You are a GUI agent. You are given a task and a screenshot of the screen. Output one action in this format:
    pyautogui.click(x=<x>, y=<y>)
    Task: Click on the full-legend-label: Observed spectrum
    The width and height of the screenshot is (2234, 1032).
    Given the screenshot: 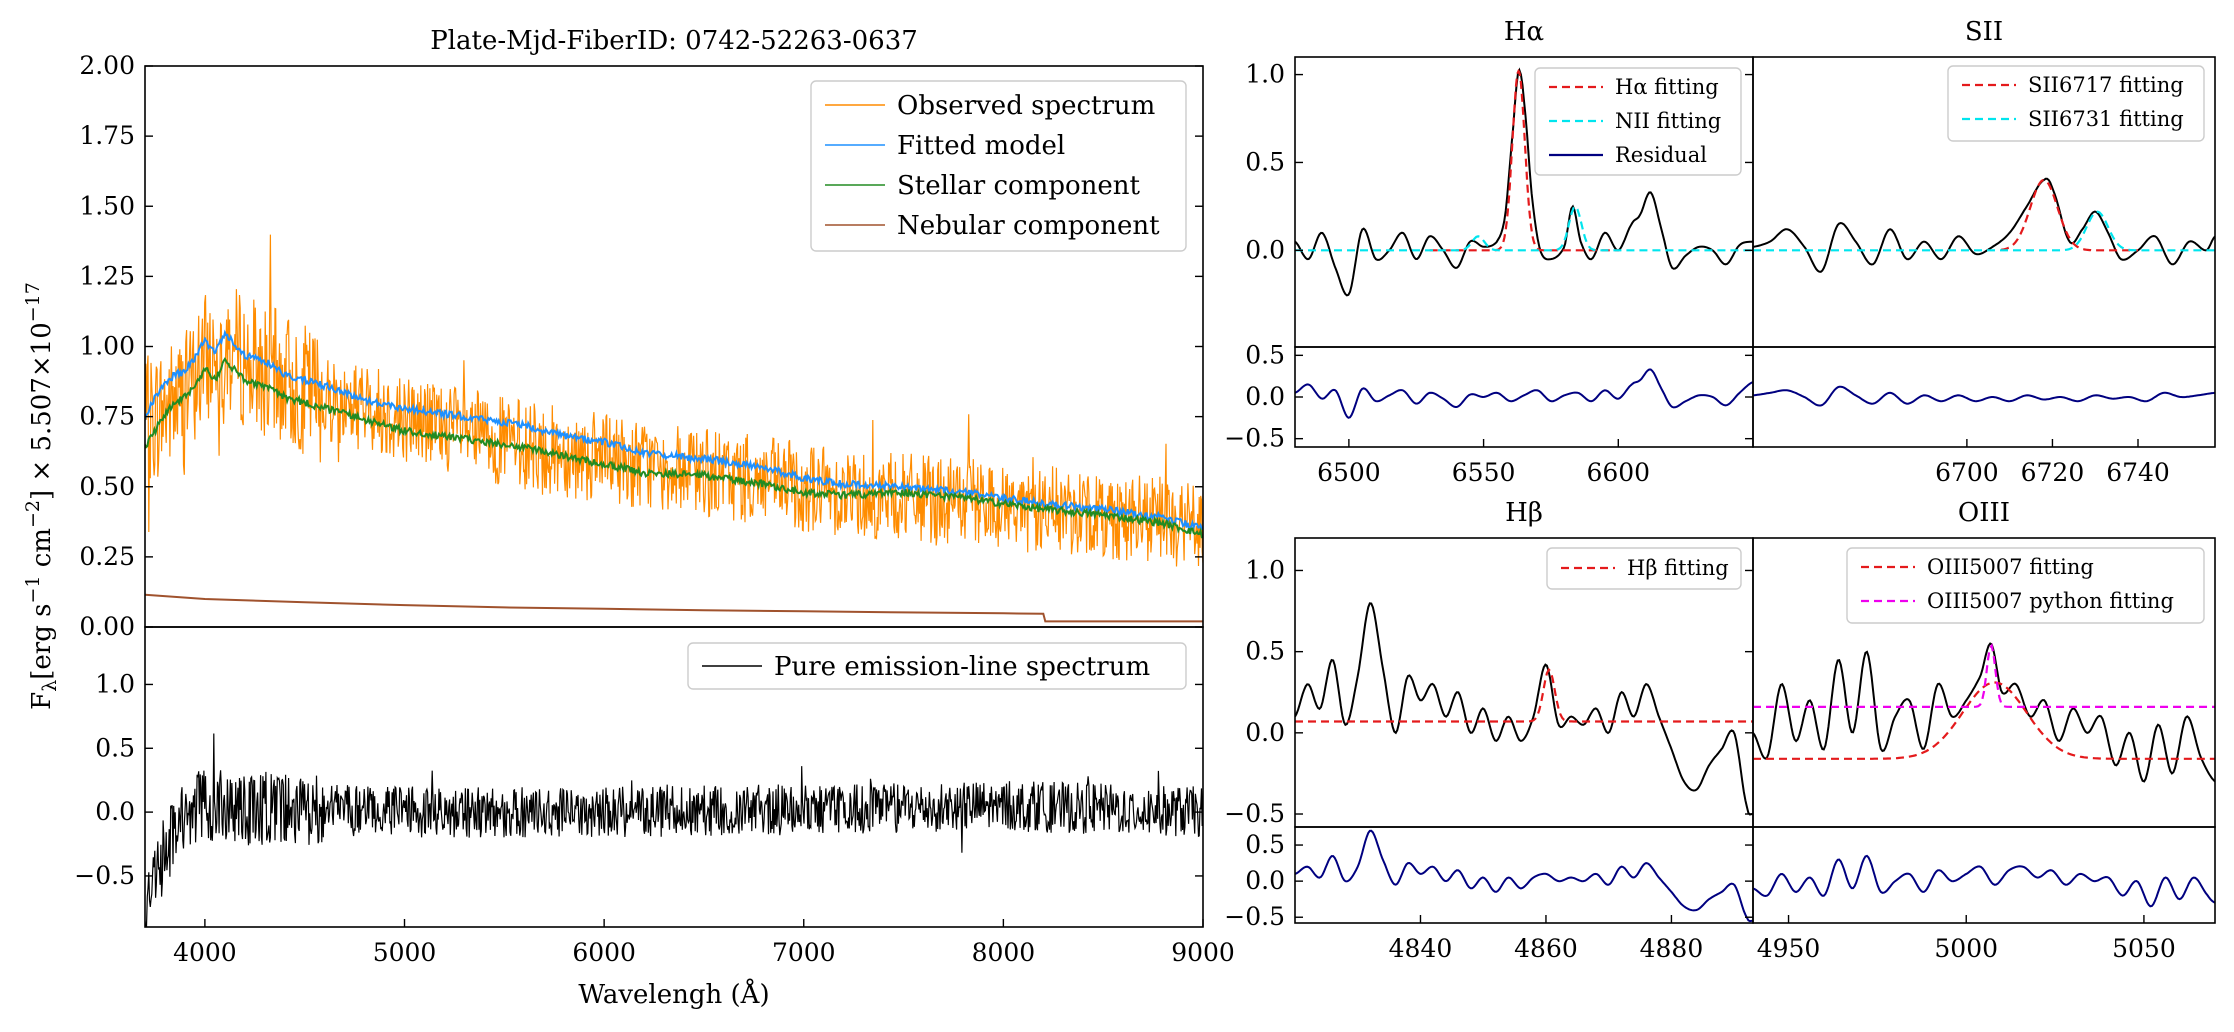 What is the action you would take?
    pyautogui.click(x=1026, y=106)
    